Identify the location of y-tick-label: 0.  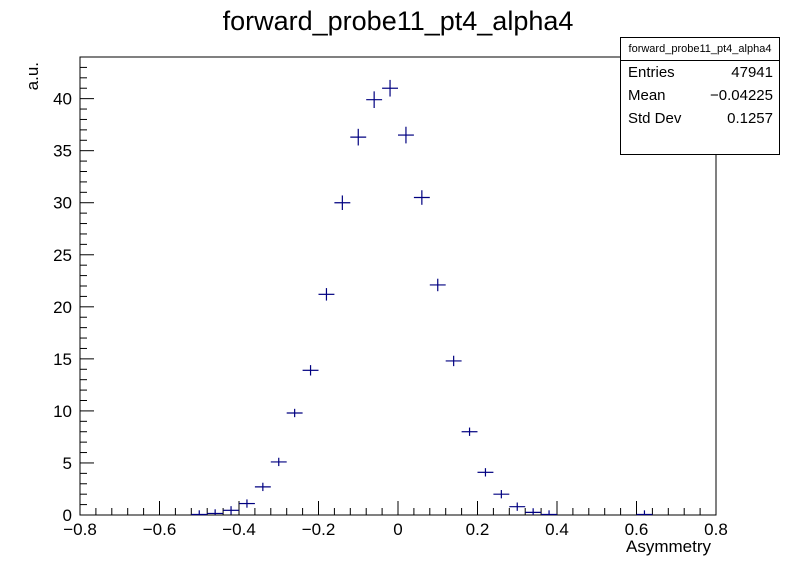
(67, 515).